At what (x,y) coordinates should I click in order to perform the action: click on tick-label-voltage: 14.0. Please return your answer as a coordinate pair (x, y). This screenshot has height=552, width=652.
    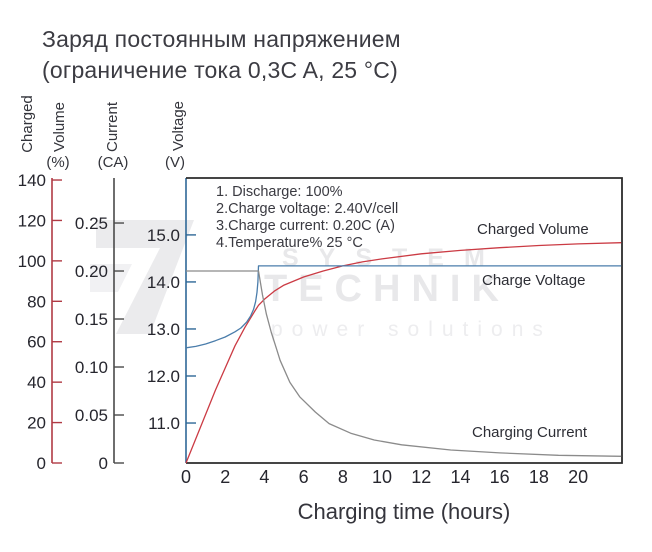
    Looking at the image, I should click on (163, 282).